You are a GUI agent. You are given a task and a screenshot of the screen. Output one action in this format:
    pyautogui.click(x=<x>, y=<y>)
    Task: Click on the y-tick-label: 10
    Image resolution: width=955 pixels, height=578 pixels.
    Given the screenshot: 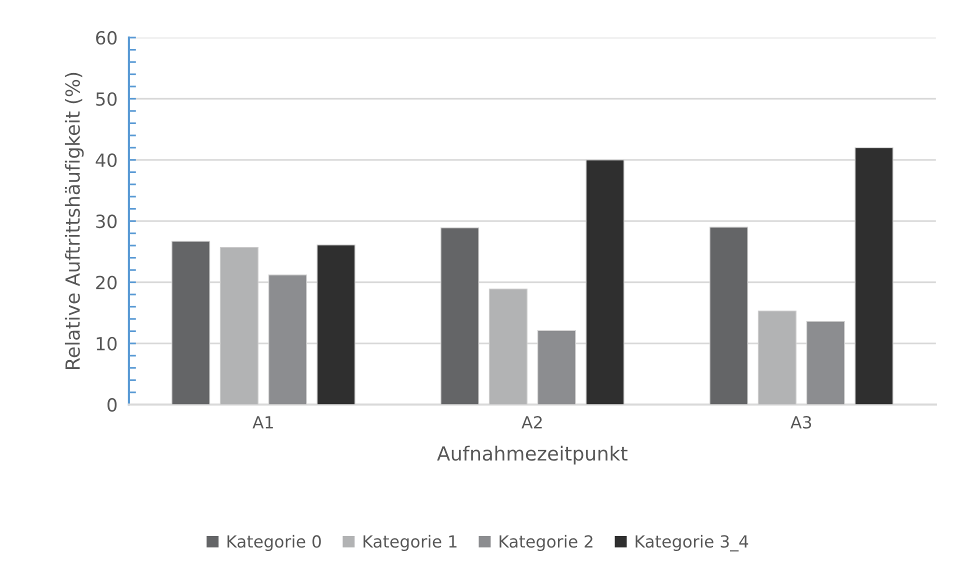 What is the action you would take?
    pyautogui.click(x=106, y=343)
    